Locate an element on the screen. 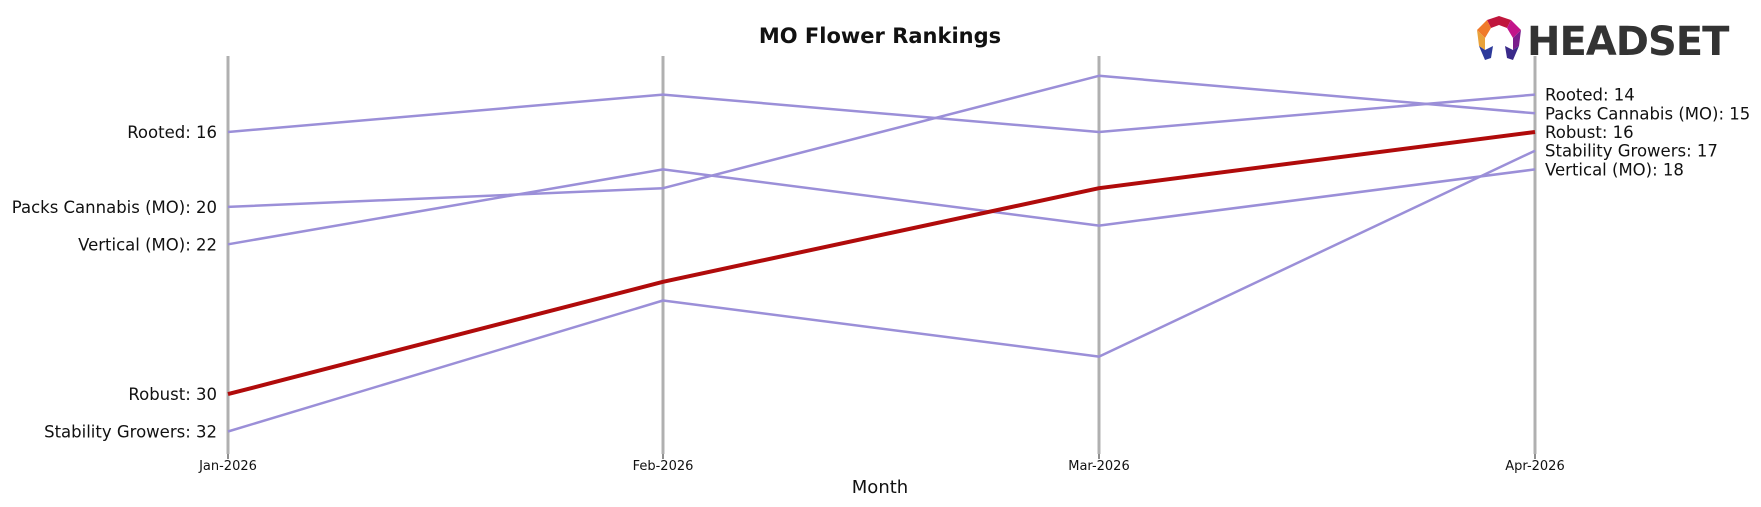  x-axis-label: Month is located at coordinates (880, 487).